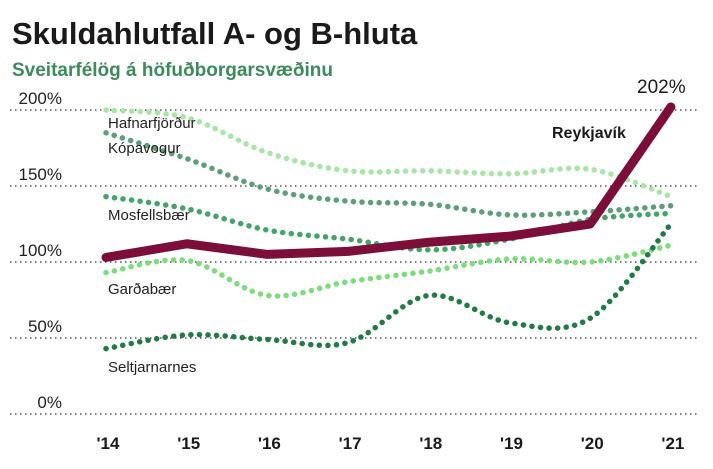 Image resolution: width=713 pixels, height=469 pixels. What do you see at coordinates (149, 215) in the screenshot?
I see `series-label: Mosfellsbær` at bounding box center [149, 215].